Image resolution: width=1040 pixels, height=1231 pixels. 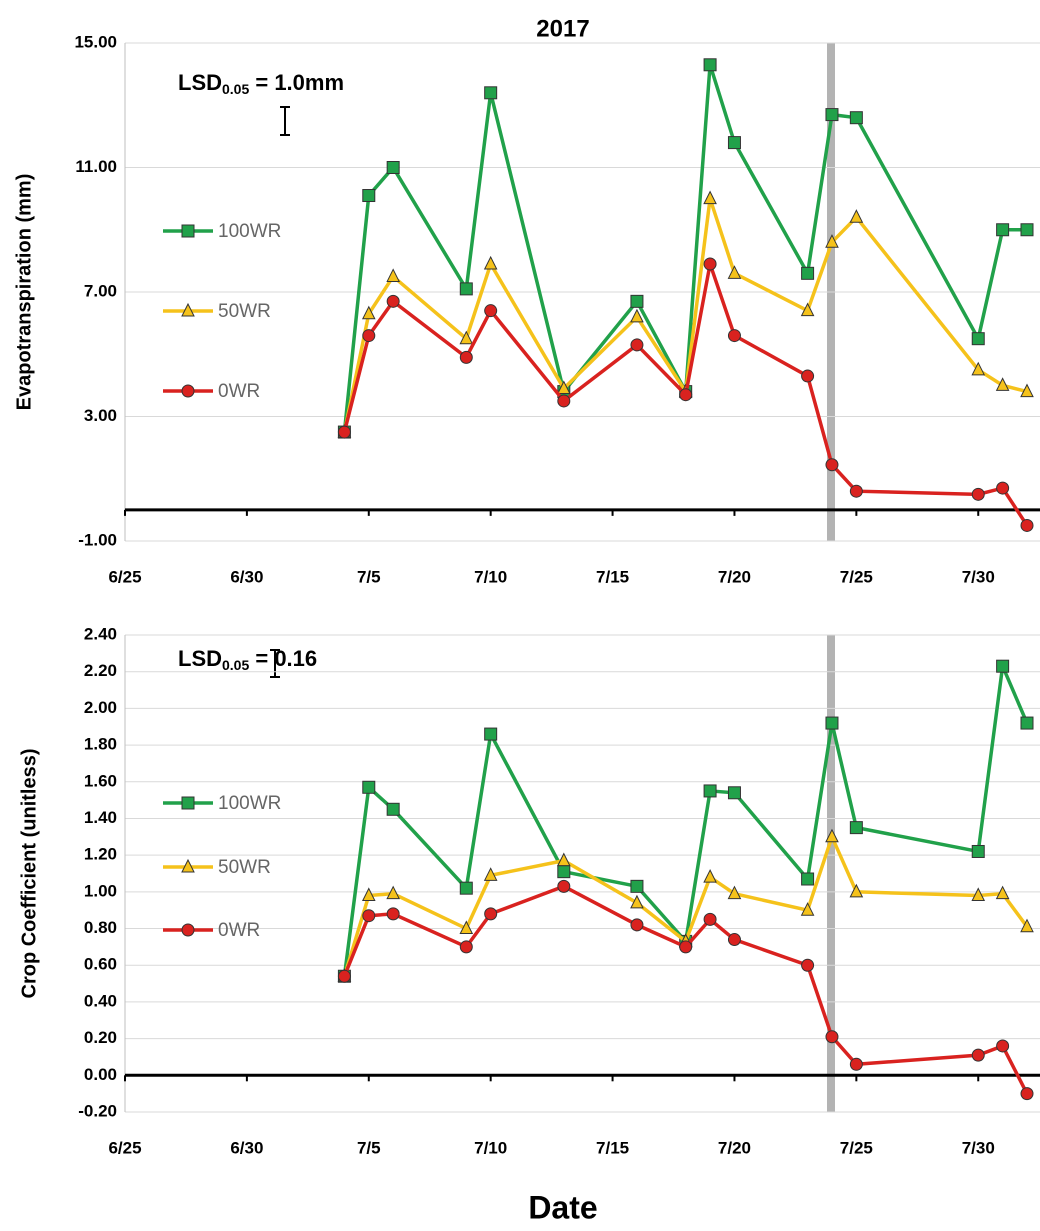 What do you see at coordinates (95, 41) in the screenshot?
I see `y-tick-label: 15.00` at bounding box center [95, 41].